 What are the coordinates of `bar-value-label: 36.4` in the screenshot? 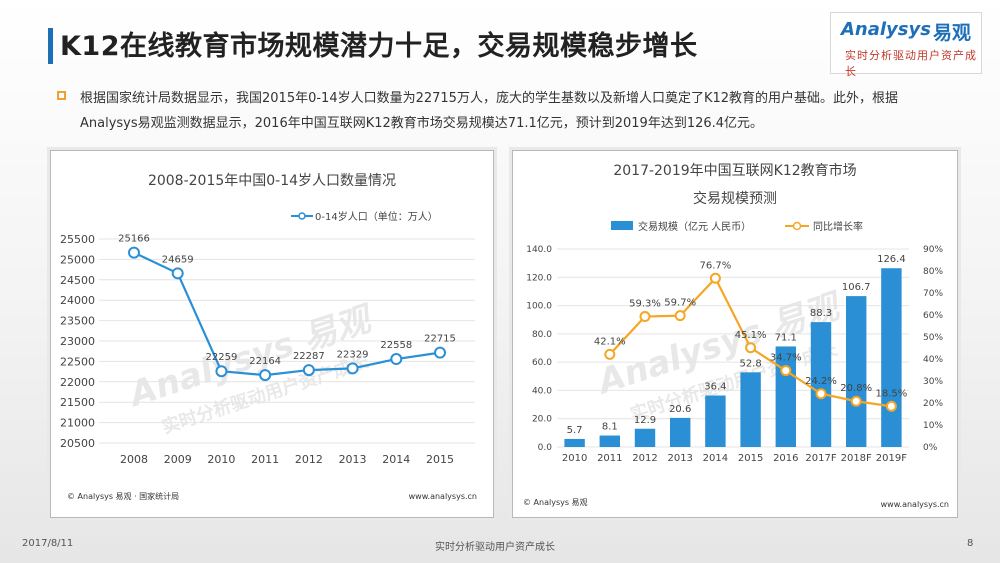 It's located at (715, 387).